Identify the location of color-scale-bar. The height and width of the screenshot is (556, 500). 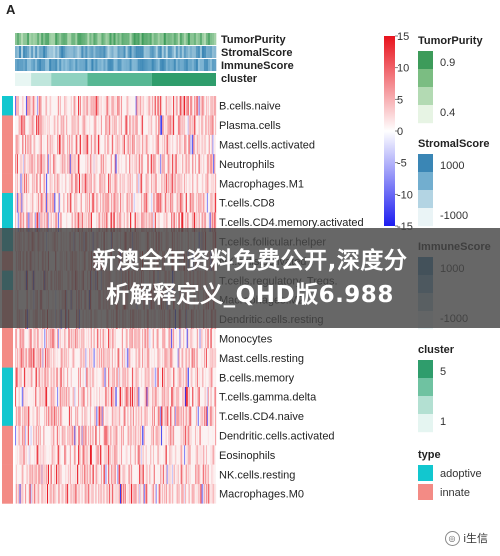
(389, 131).